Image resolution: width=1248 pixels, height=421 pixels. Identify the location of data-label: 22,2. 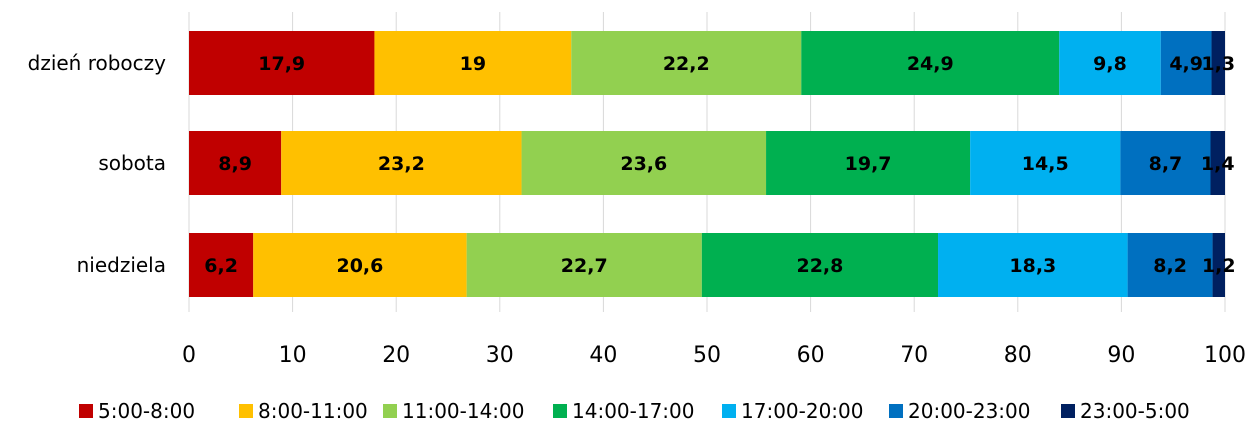
(686, 64).